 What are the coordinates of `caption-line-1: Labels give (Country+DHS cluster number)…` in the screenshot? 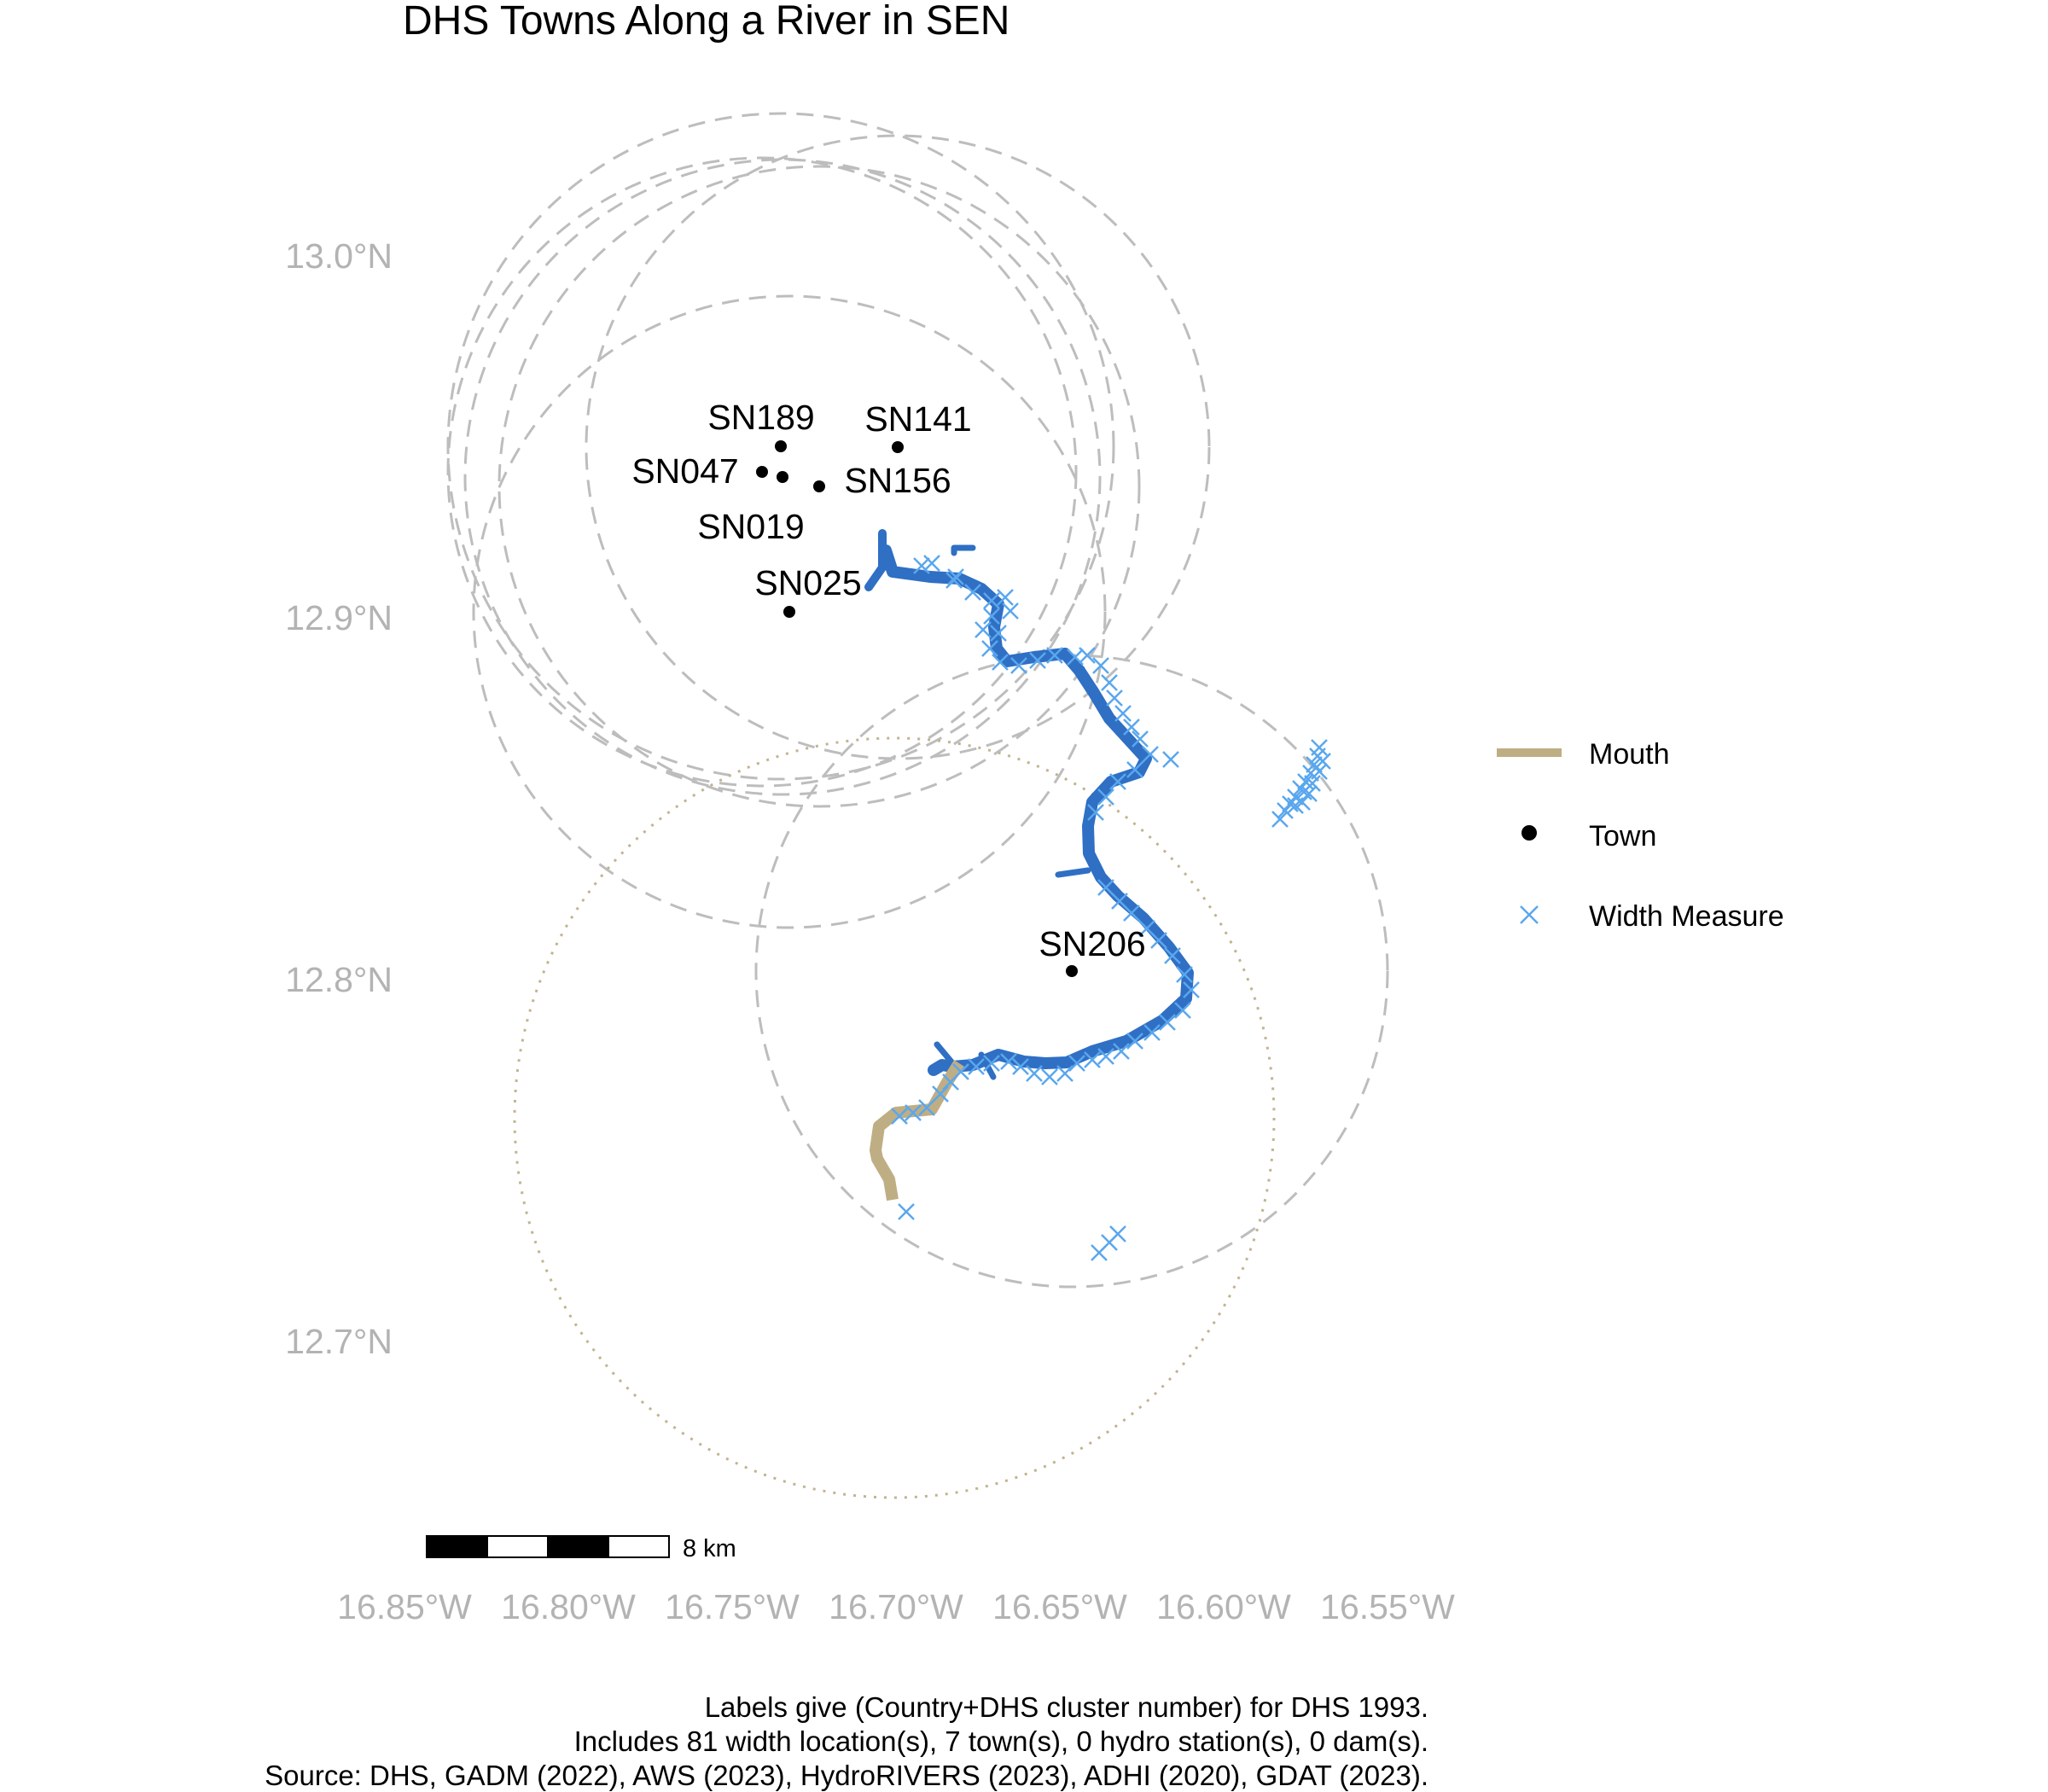 It's located at (1066, 1707).